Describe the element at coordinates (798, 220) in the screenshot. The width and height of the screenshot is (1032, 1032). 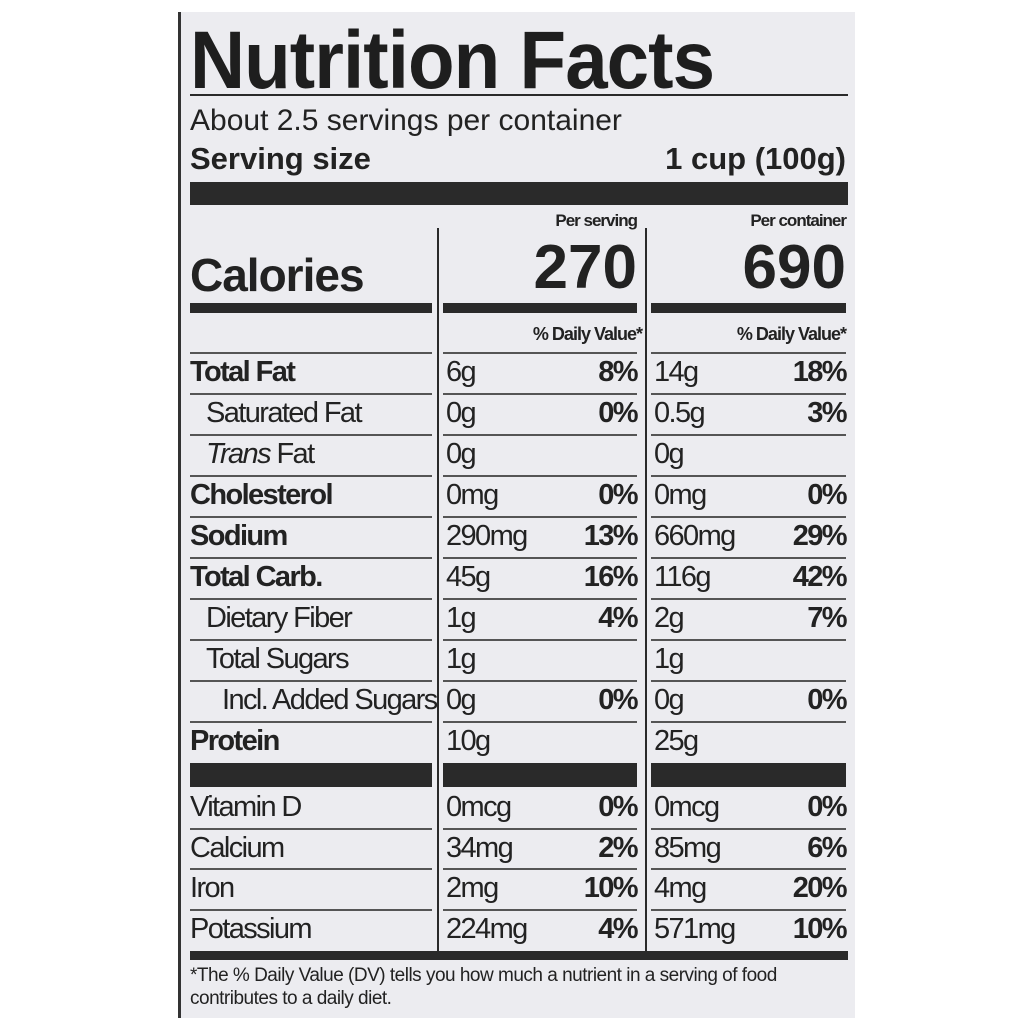
I see `per-container-header: Per container` at that location.